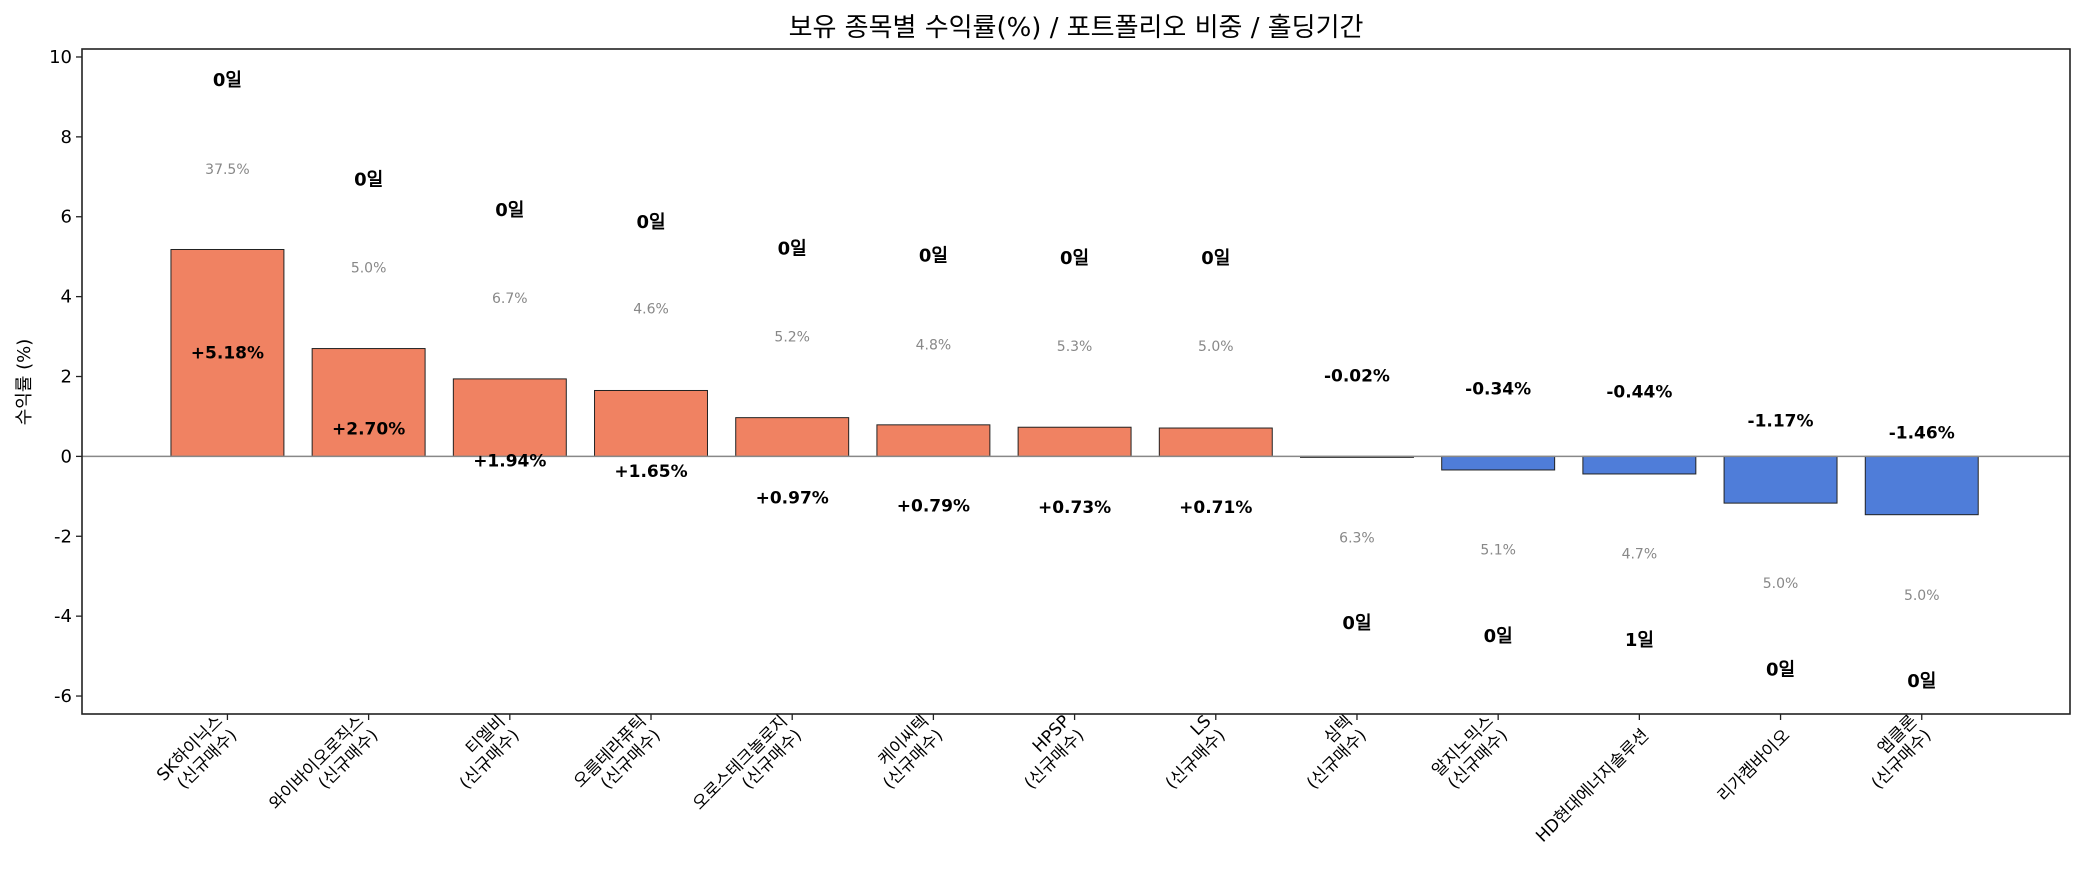  I want to click on y-tick-label: 6, so click(66, 217).